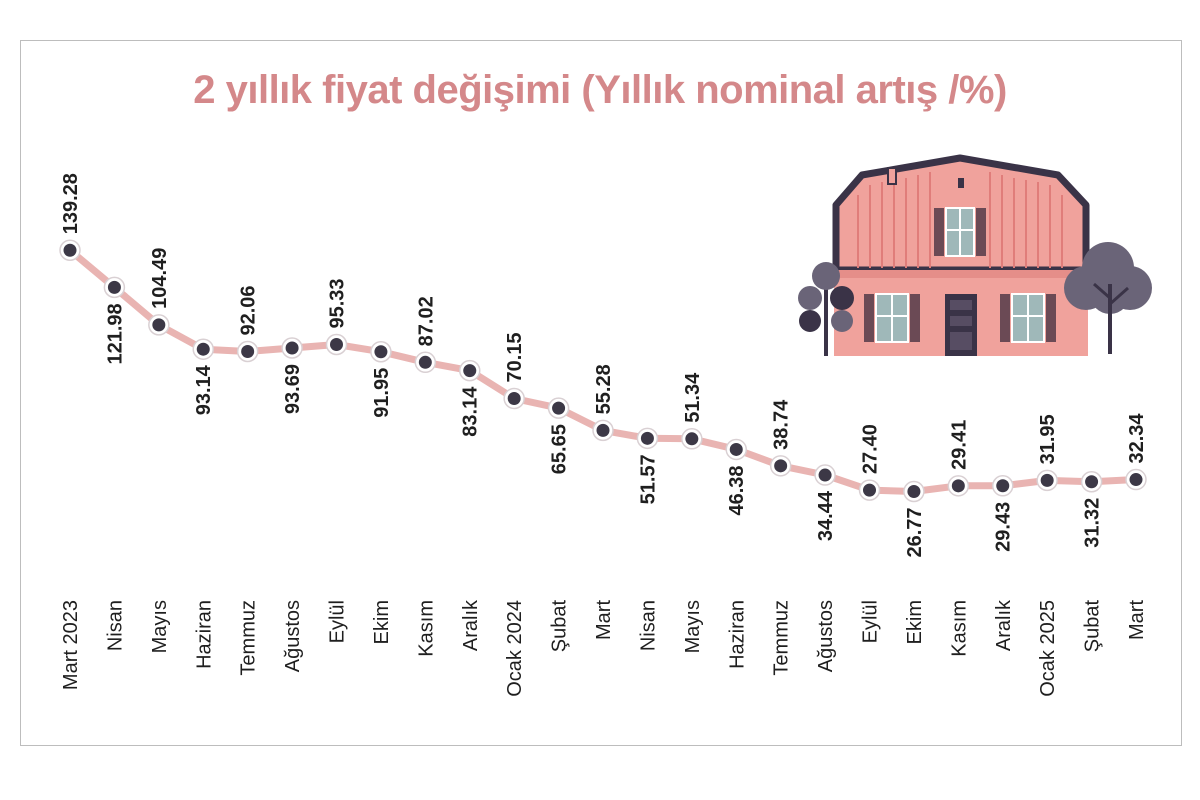  Describe the element at coordinates (115, 333) in the screenshot. I see `data-label: 121.98` at that location.